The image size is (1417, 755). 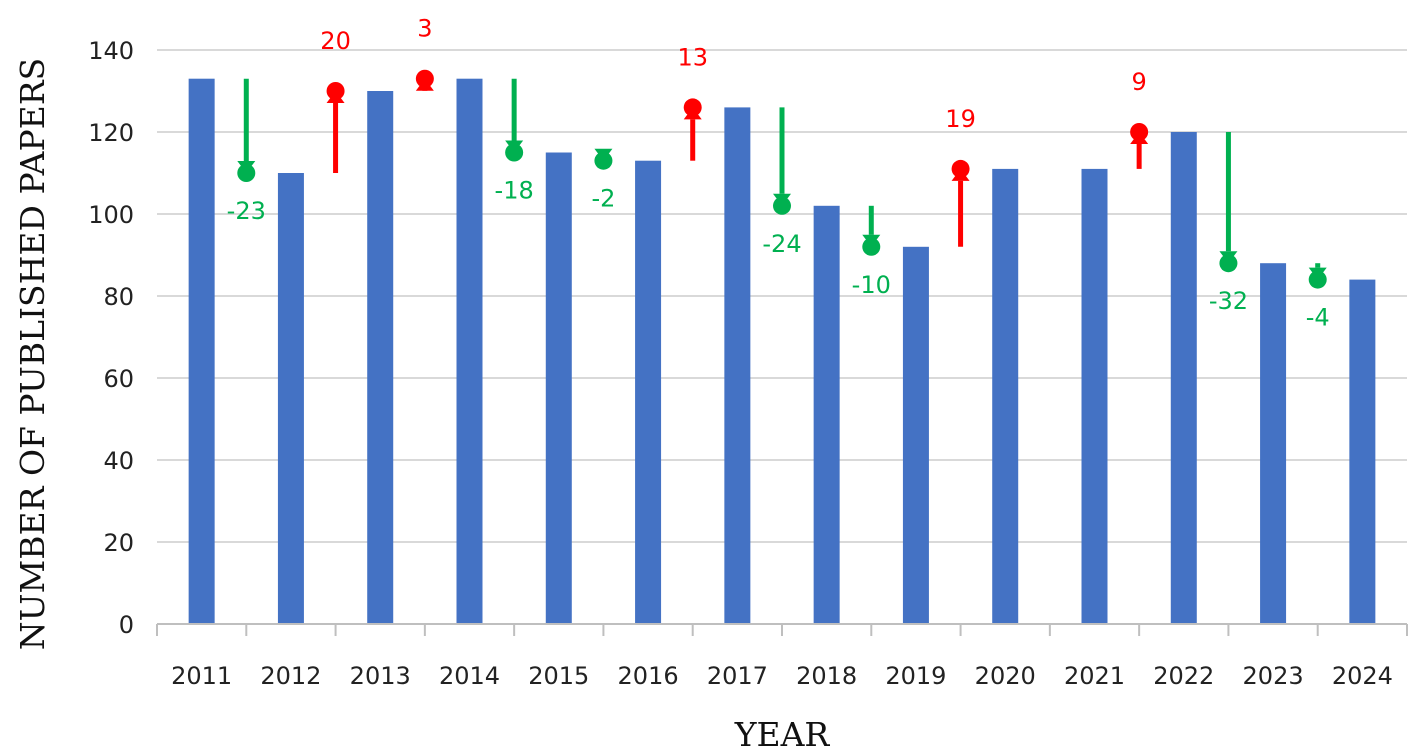 What do you see at coordinates (692, 57) in the screenshot?
I see `change-label: 13` at bounding box center [692, 57].